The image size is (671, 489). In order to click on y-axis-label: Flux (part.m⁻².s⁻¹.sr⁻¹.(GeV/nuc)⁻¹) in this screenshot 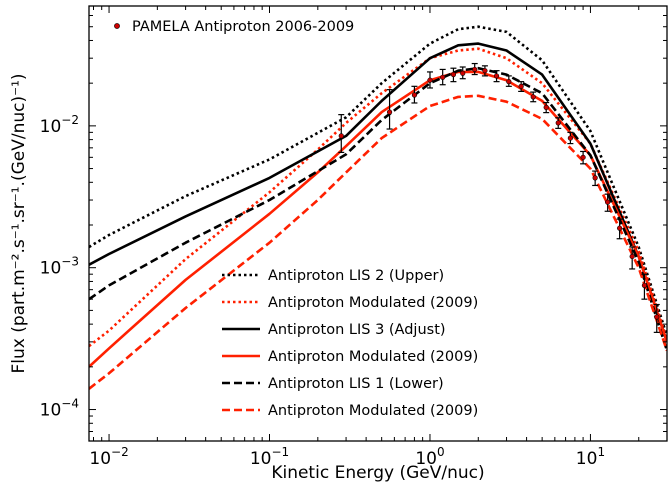, I will do `click(19, 223)`.